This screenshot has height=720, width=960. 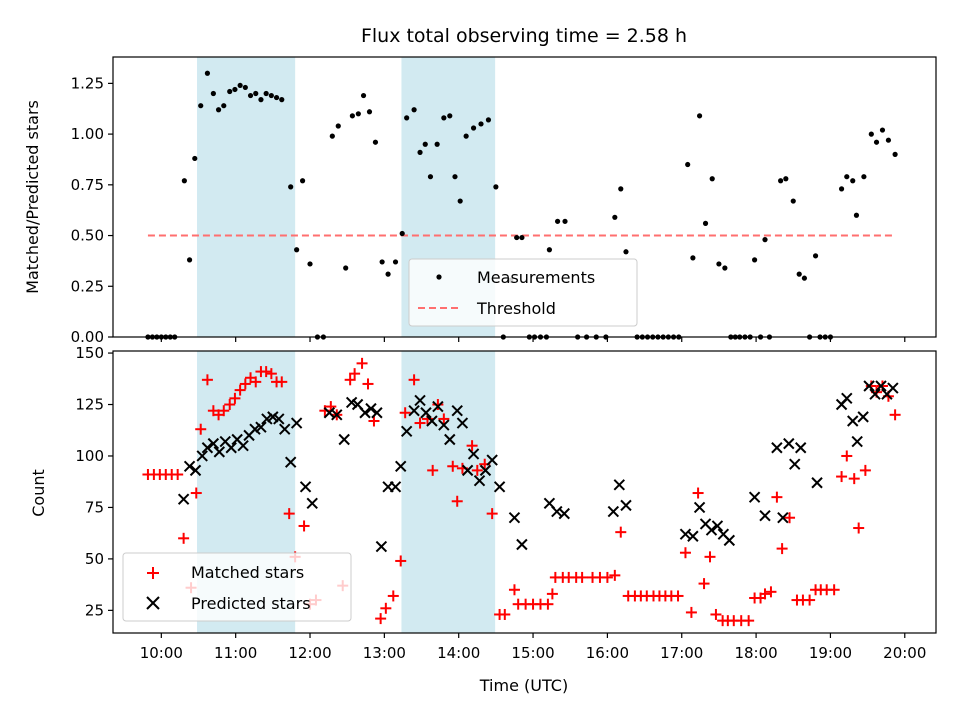 I want to click on y-tick-label: 0.50, so click(x=87, y=236).